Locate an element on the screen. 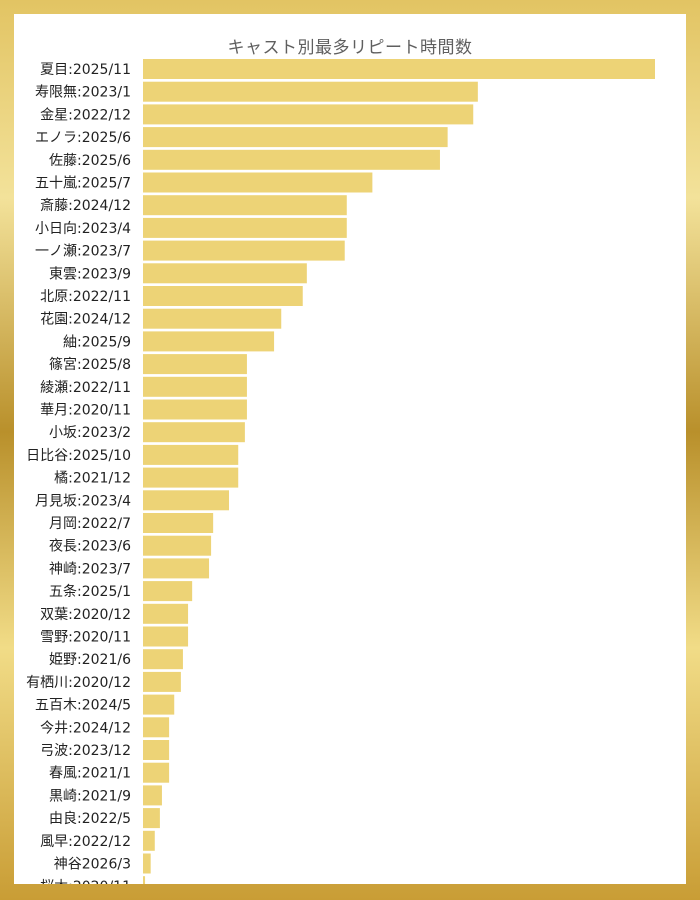  category-label-2: 金星:2022/12 is located at coordinates (85, 115).